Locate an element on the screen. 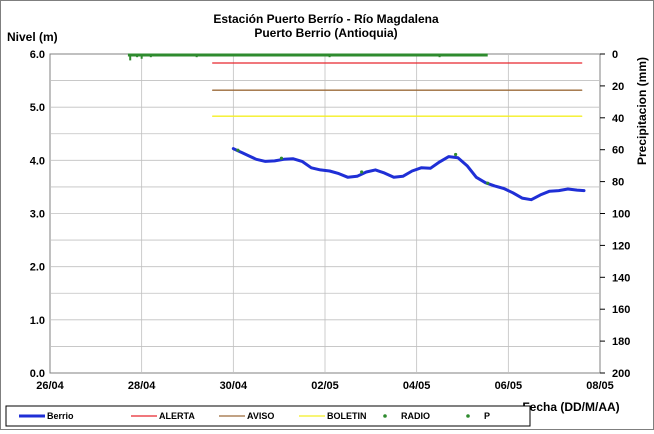 The width and height of the screenshot is (654, 434). legend-label: P is located at coordinates (487, 416).